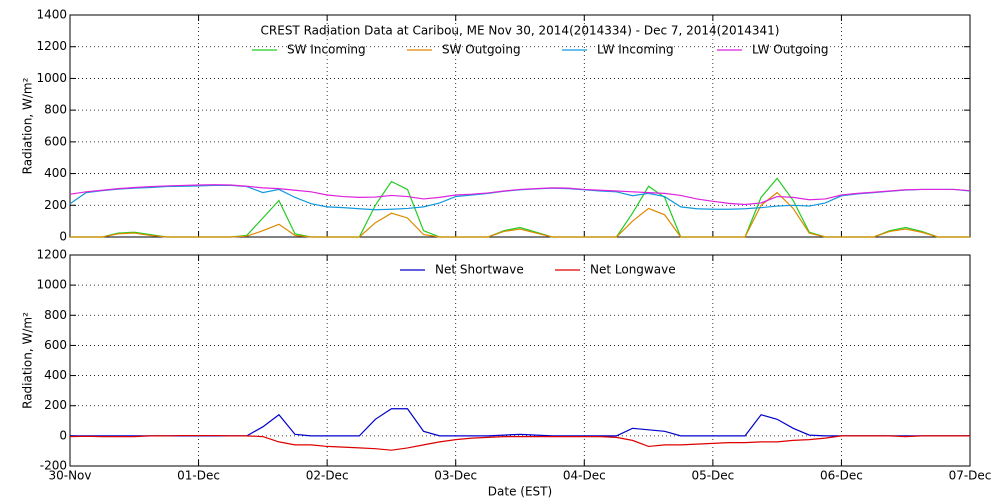  What do you see at coordinates (633, 270) in the screenshot?
I see `legend-label: Net Longwave` at bounding box center [633, 270].